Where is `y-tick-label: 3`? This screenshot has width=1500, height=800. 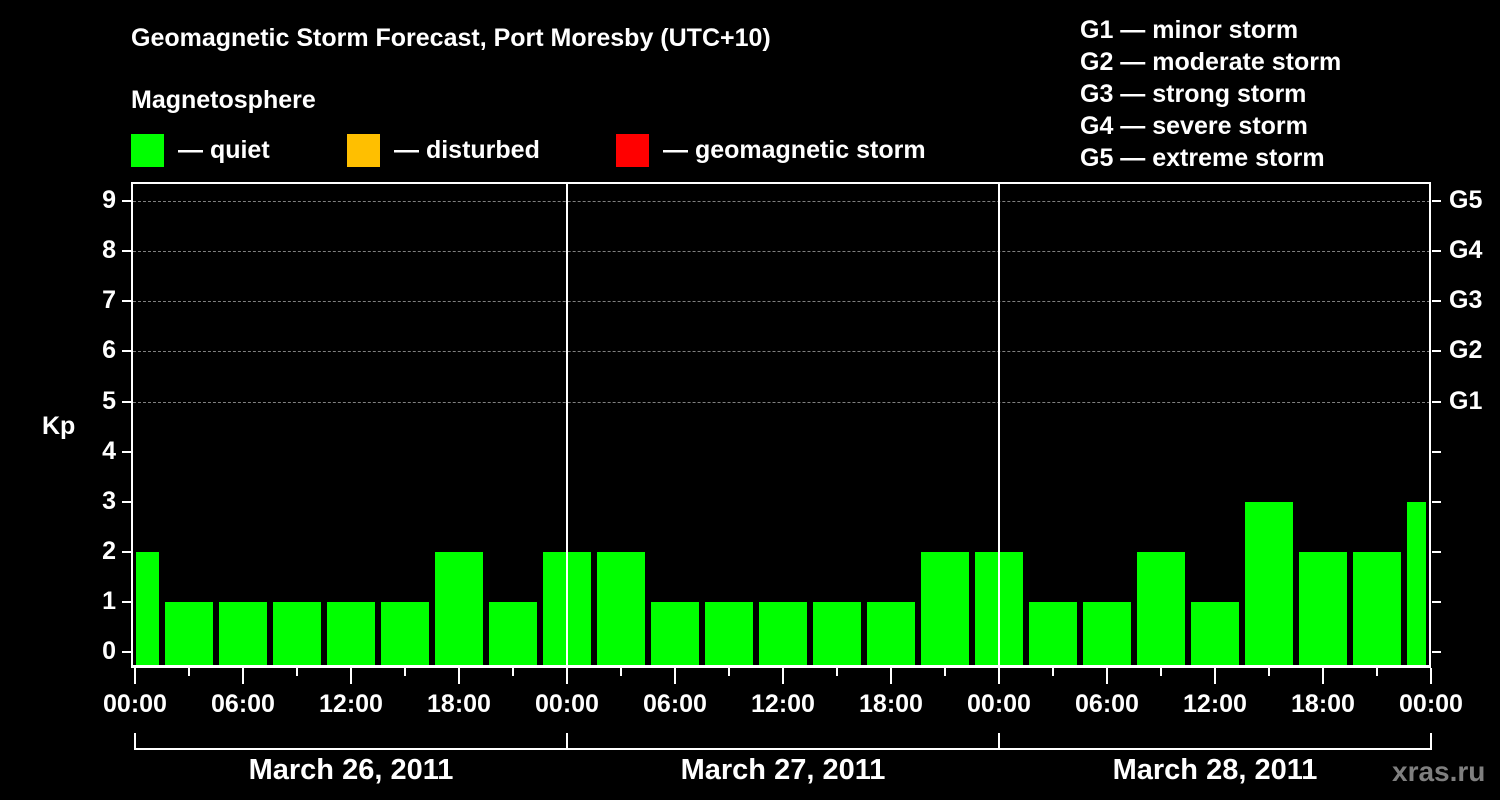 y-tick-label: 3 is located at coordinates (109, 501).